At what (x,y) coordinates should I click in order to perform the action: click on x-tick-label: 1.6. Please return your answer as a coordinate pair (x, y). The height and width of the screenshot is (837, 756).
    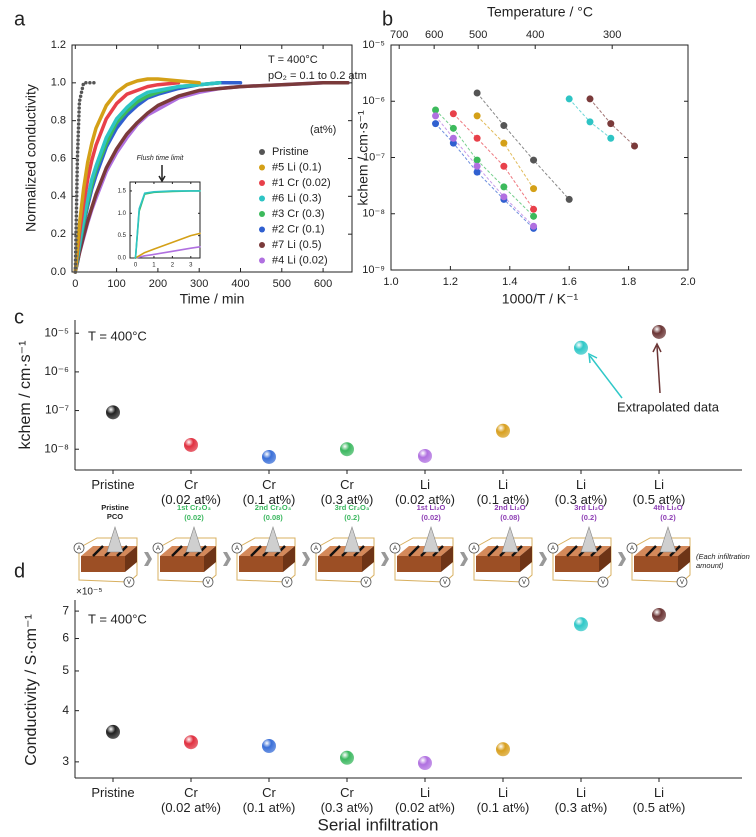
    Looking at the image, I should click on (569, 282).